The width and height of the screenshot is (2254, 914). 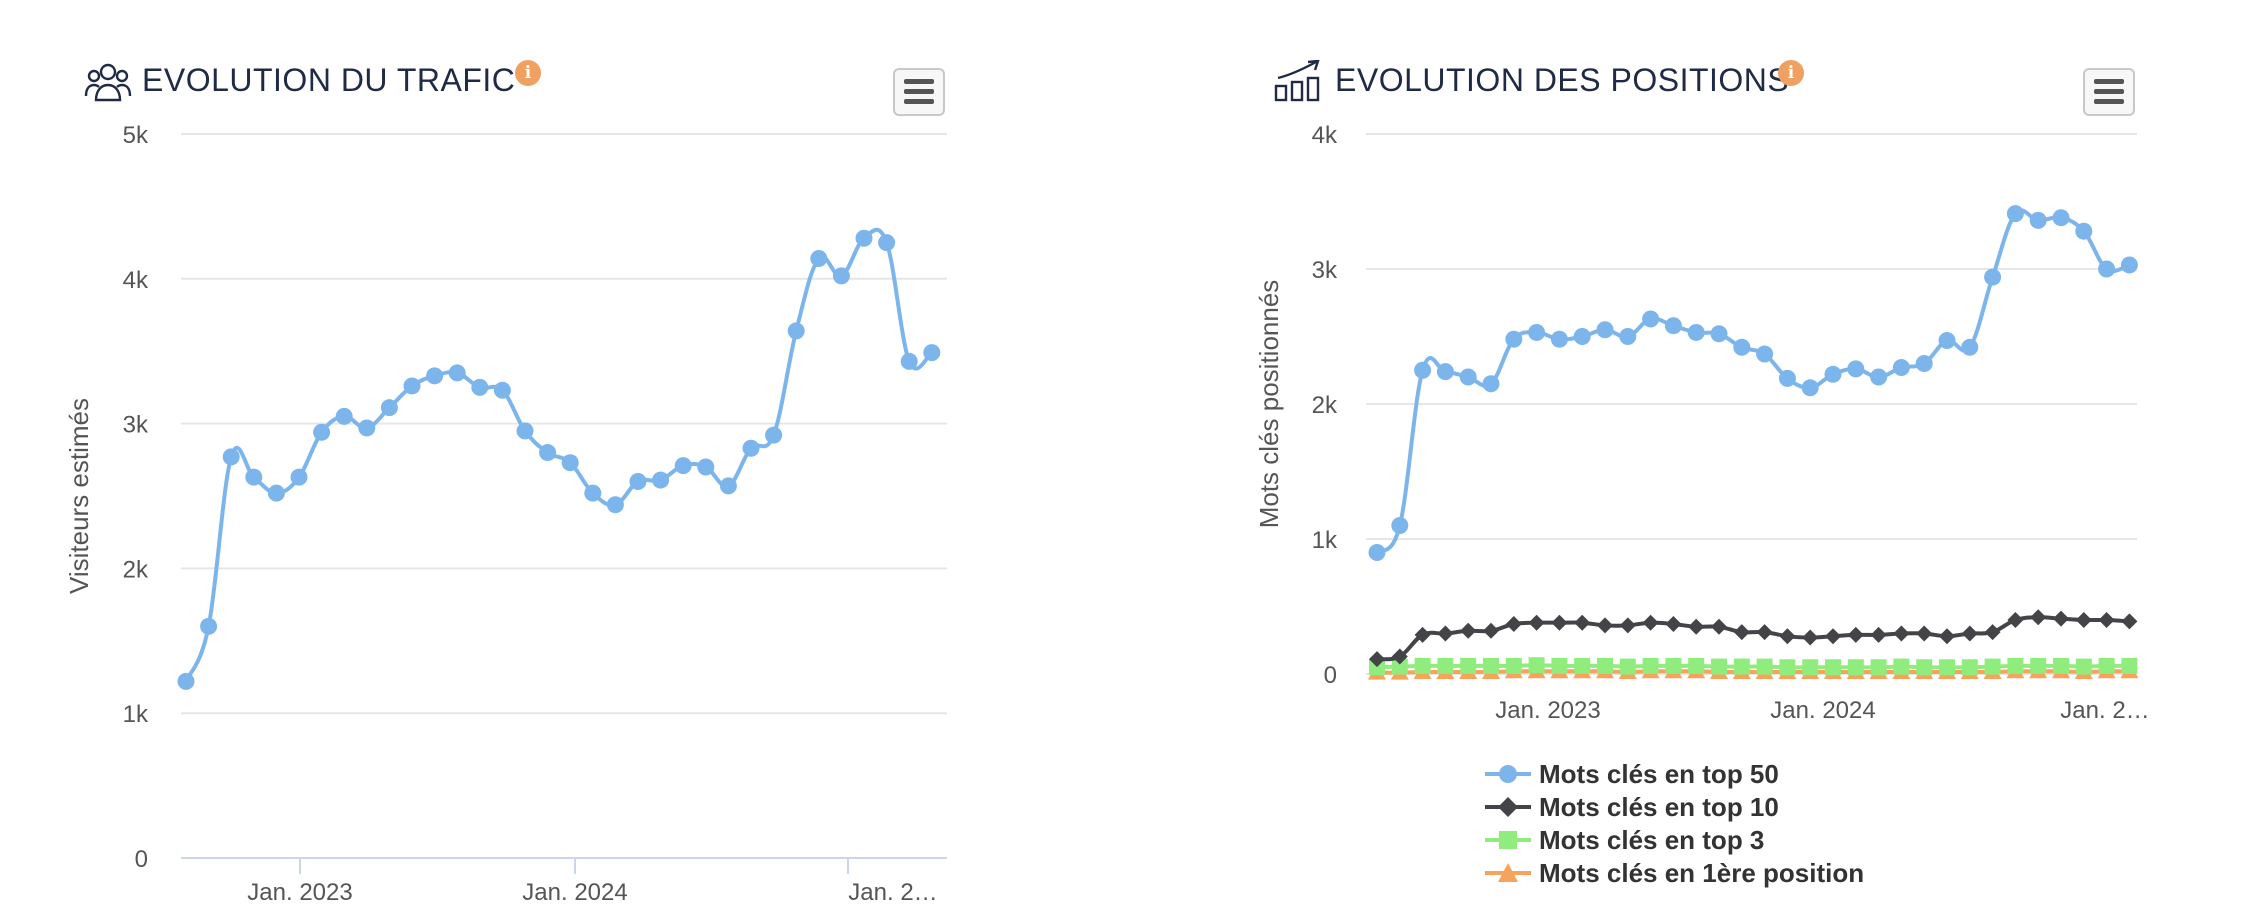 What do you see at coordinates (1791, 73) in the screenshot?
I see `info-icon: i` at bounding box center [1791, 73].